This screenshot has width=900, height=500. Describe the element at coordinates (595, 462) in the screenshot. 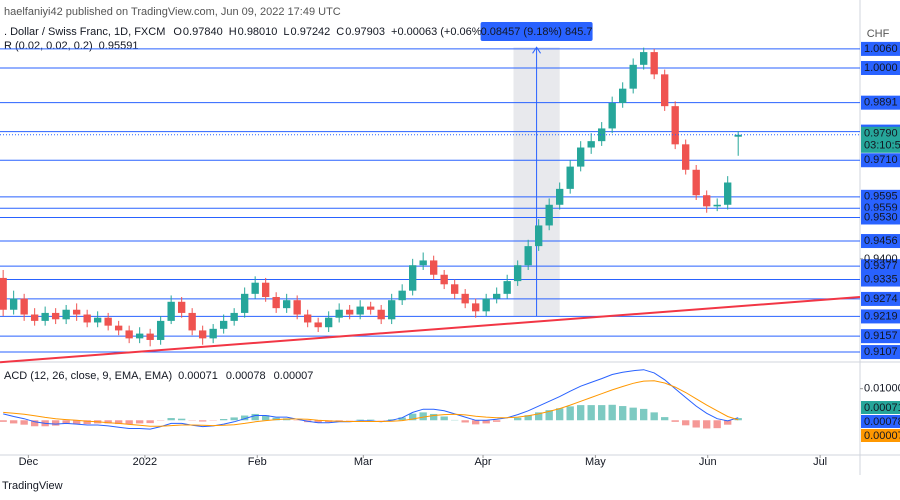

I see `x-tick-label: May` at that location.